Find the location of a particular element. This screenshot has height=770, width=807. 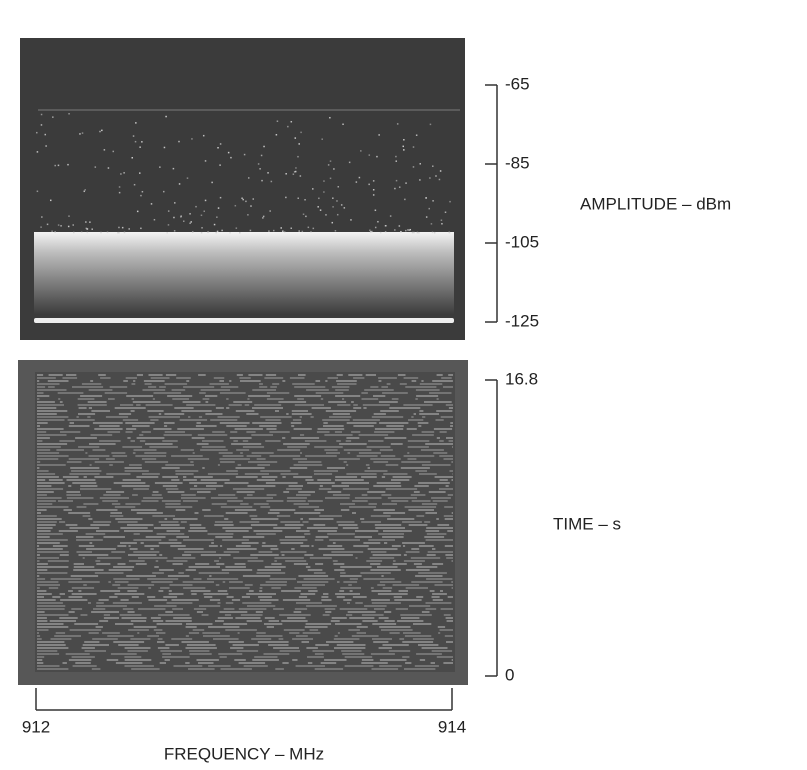

speckles is located at coordinates (243, 173).